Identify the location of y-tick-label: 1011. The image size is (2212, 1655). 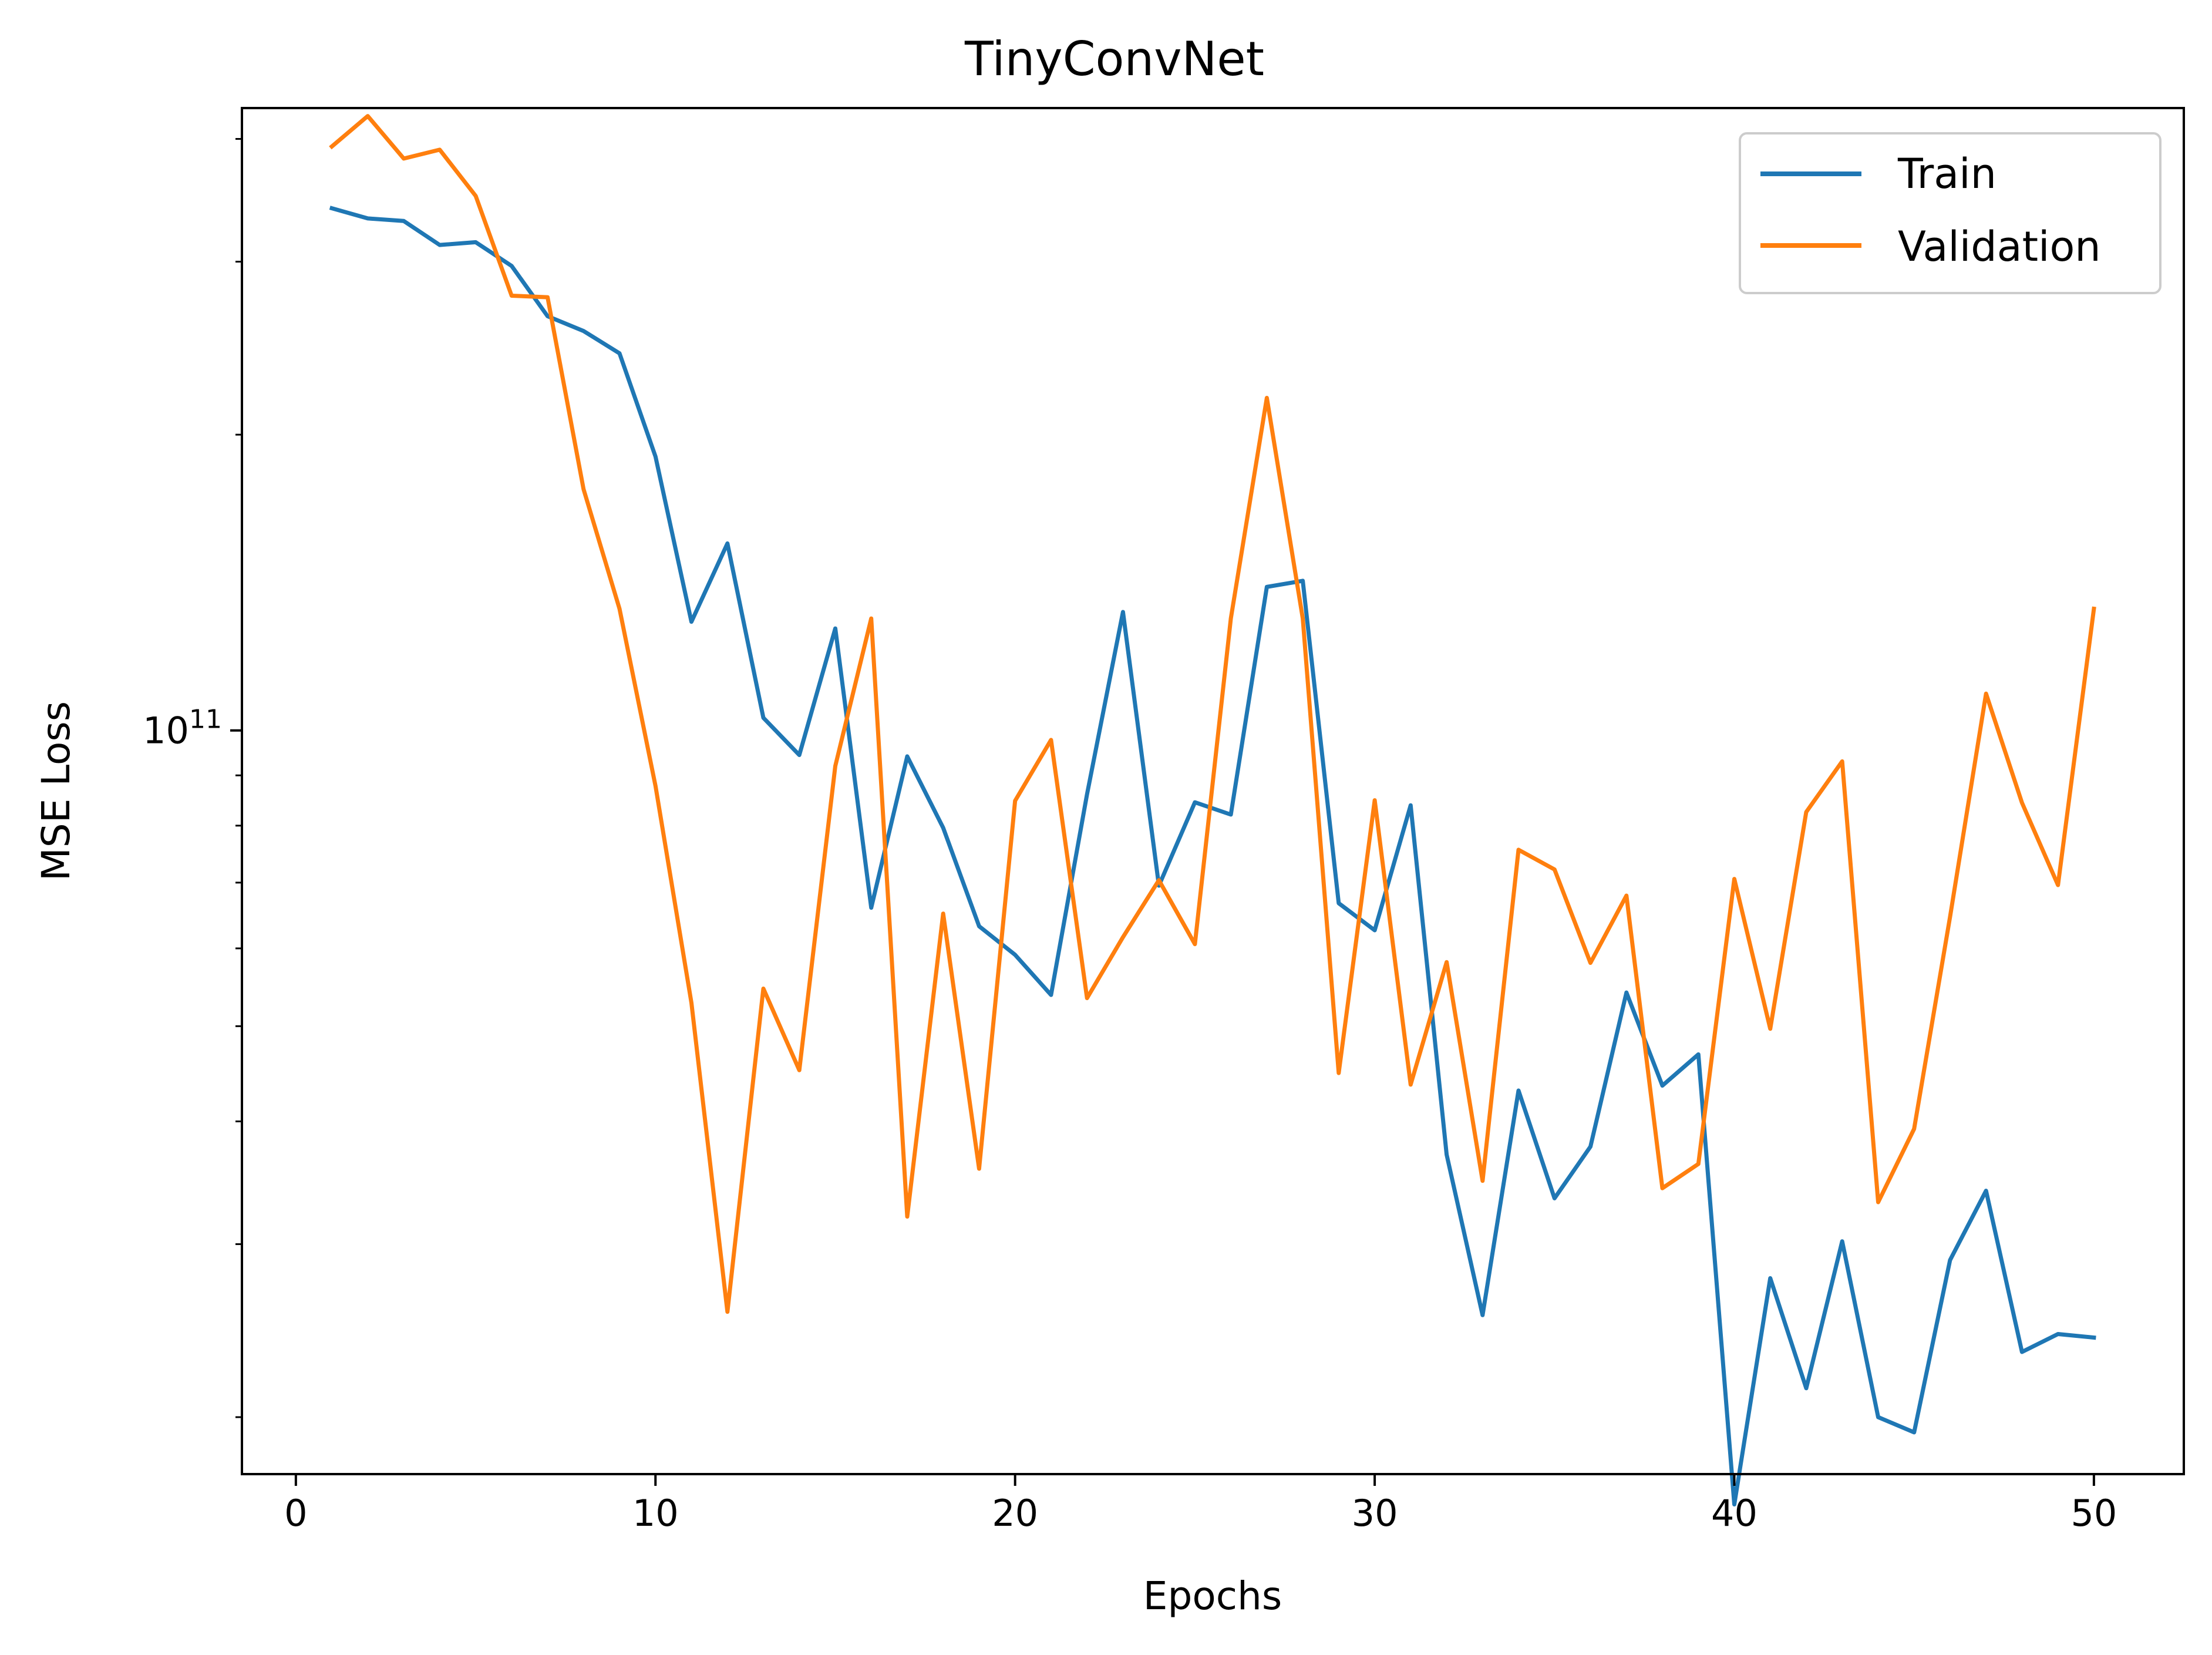
(183, 728).